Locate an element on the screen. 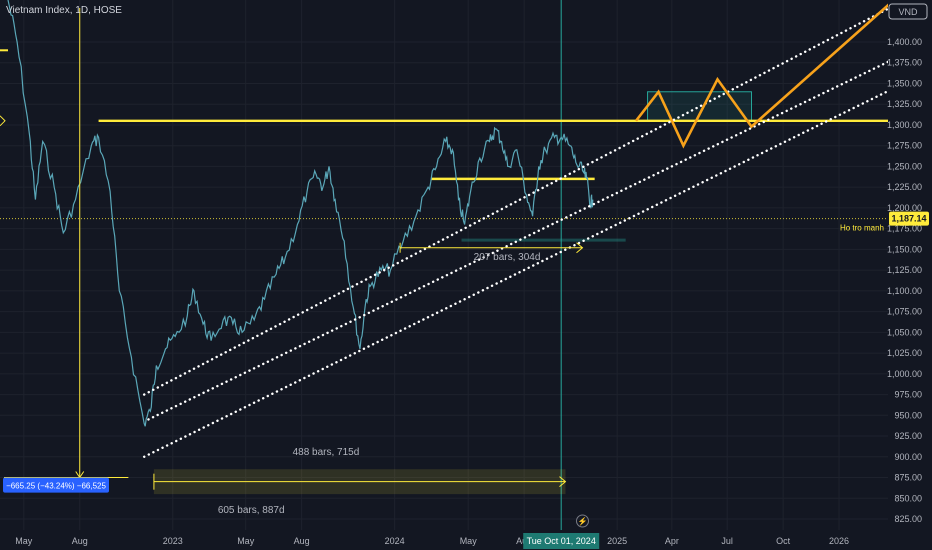 Image resolution: width=932 pixels, height=550 pixels. y-tick-label: 1,200.00 is located at coordinates (904, 208).